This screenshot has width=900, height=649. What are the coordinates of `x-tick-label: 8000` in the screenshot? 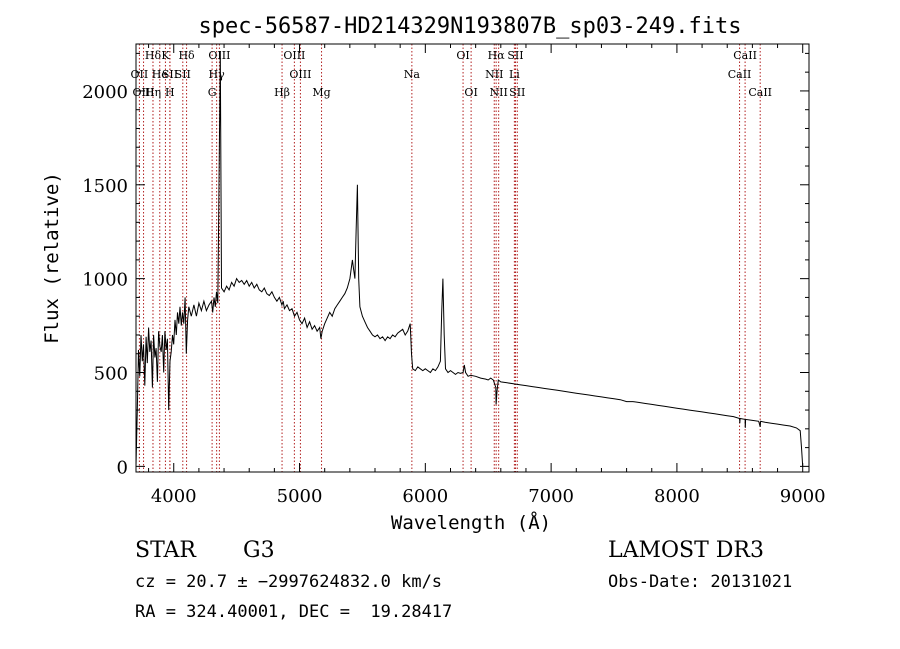 It's located at (677, 496).